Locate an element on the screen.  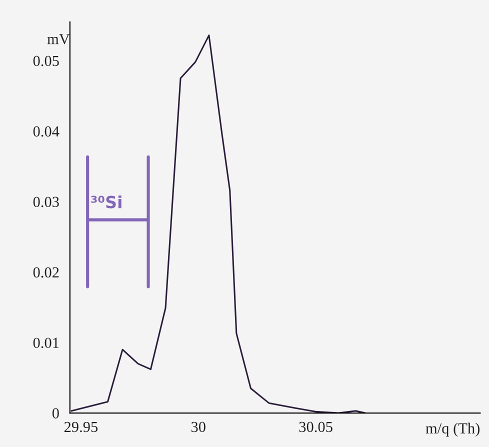
y-tick-label: 0.02 is located at coordinates (46, 272).